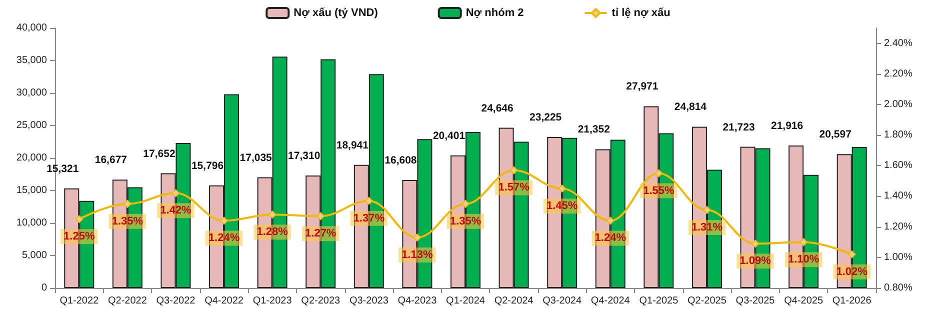 This screenshot has width=936, height=318. I want to click on data-label: 1.10%, so click(804, 260).